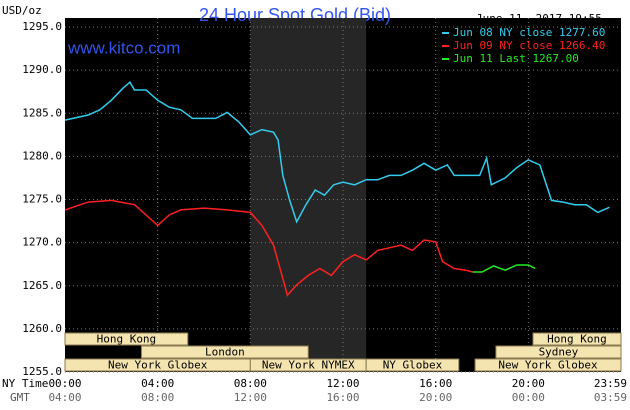 The width and height of the screenshot is (630, 410). I want to click on x2-tick-label: 12:00, so click(250, 397).